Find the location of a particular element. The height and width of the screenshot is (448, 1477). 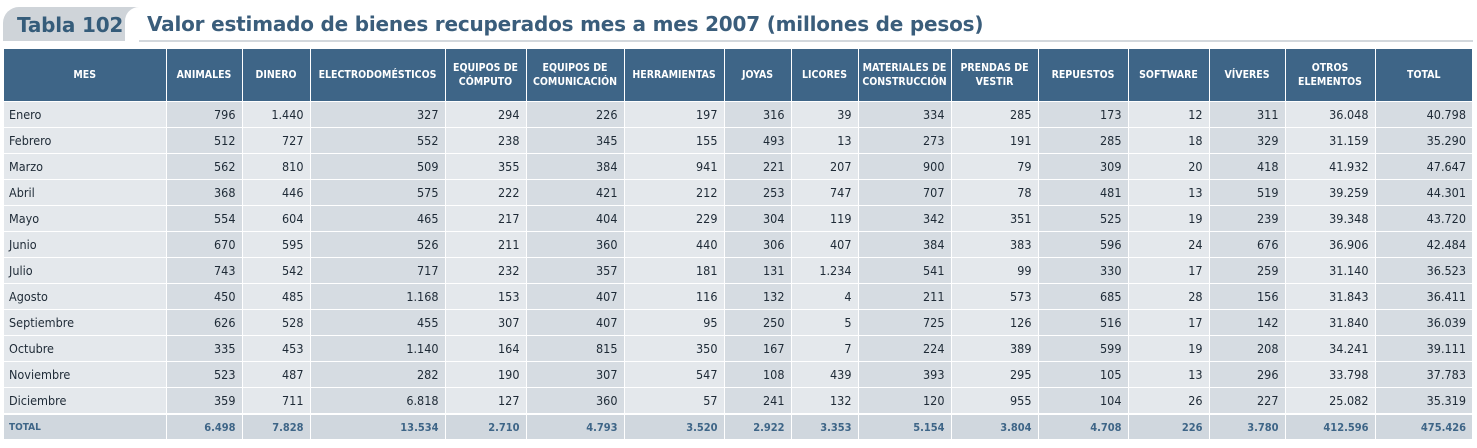

value-cell: 541 is located at coordinates (905, 270).